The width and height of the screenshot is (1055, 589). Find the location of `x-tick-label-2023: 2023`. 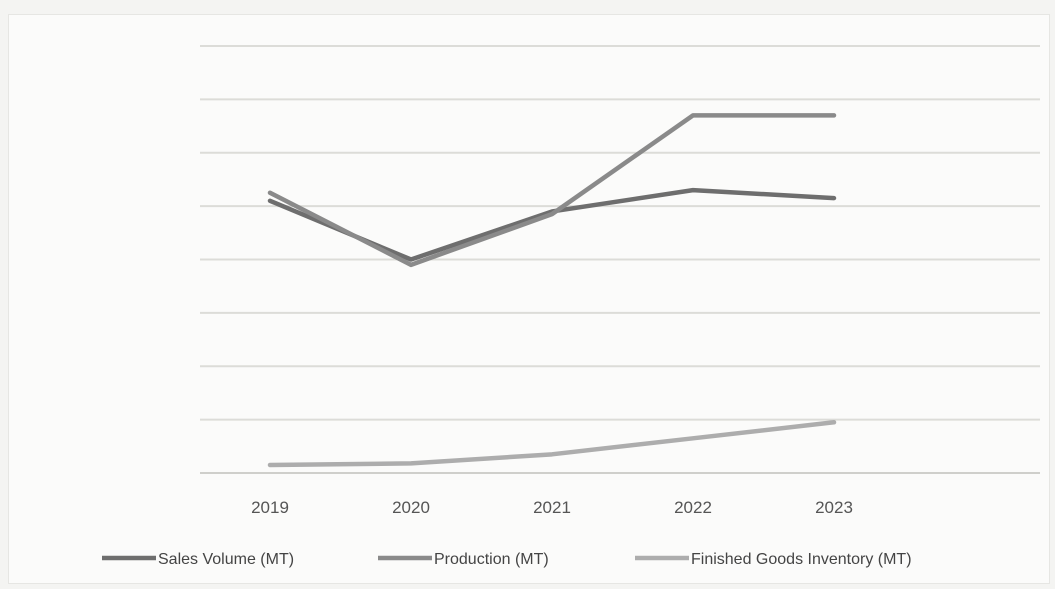

x-tick-label-2023: 2023 is located at coordinates (834, 507).